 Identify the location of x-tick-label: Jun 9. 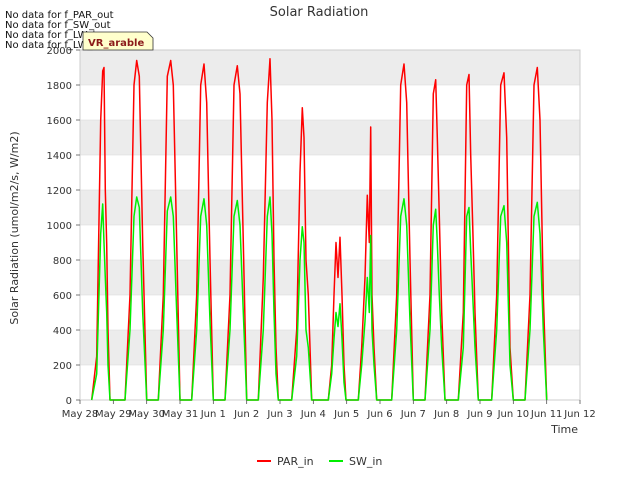
(479, 414).